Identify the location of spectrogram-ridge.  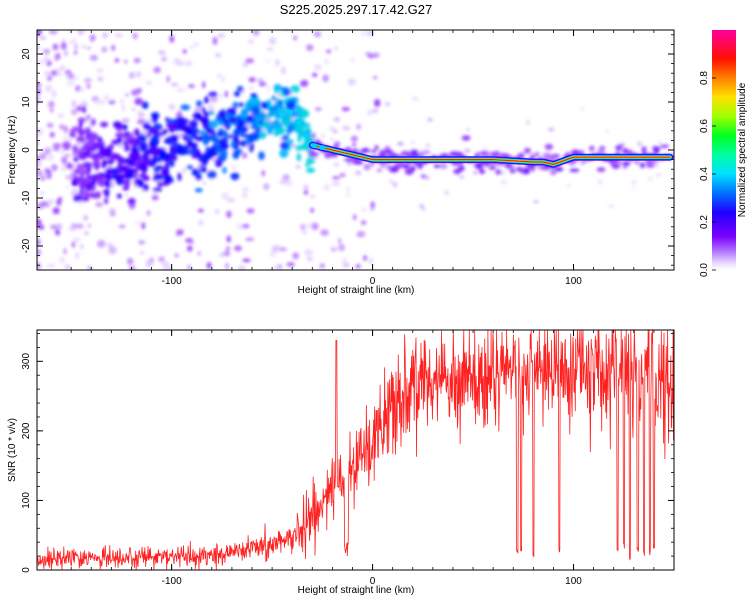
(476, 138).